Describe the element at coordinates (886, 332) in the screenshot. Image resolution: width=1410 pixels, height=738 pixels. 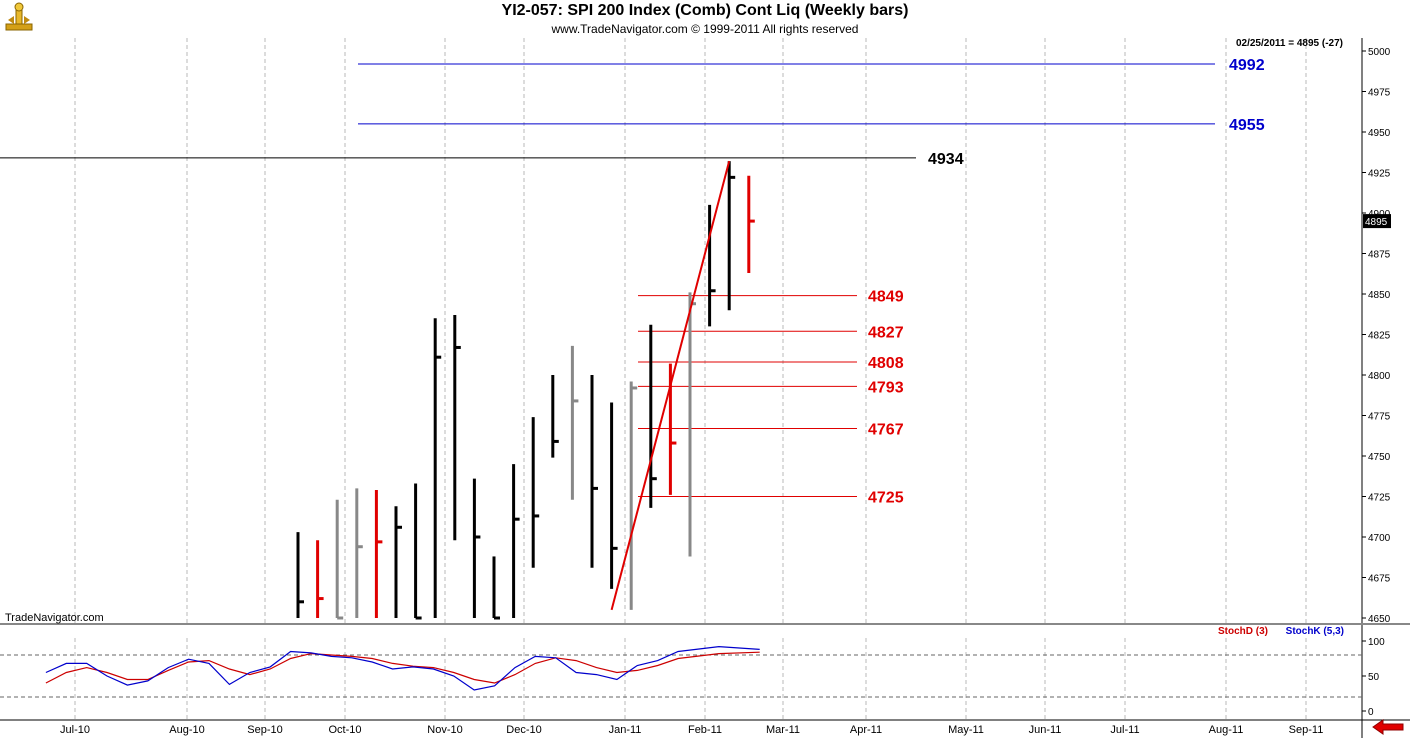
I see `level-label: 4827` at that location.